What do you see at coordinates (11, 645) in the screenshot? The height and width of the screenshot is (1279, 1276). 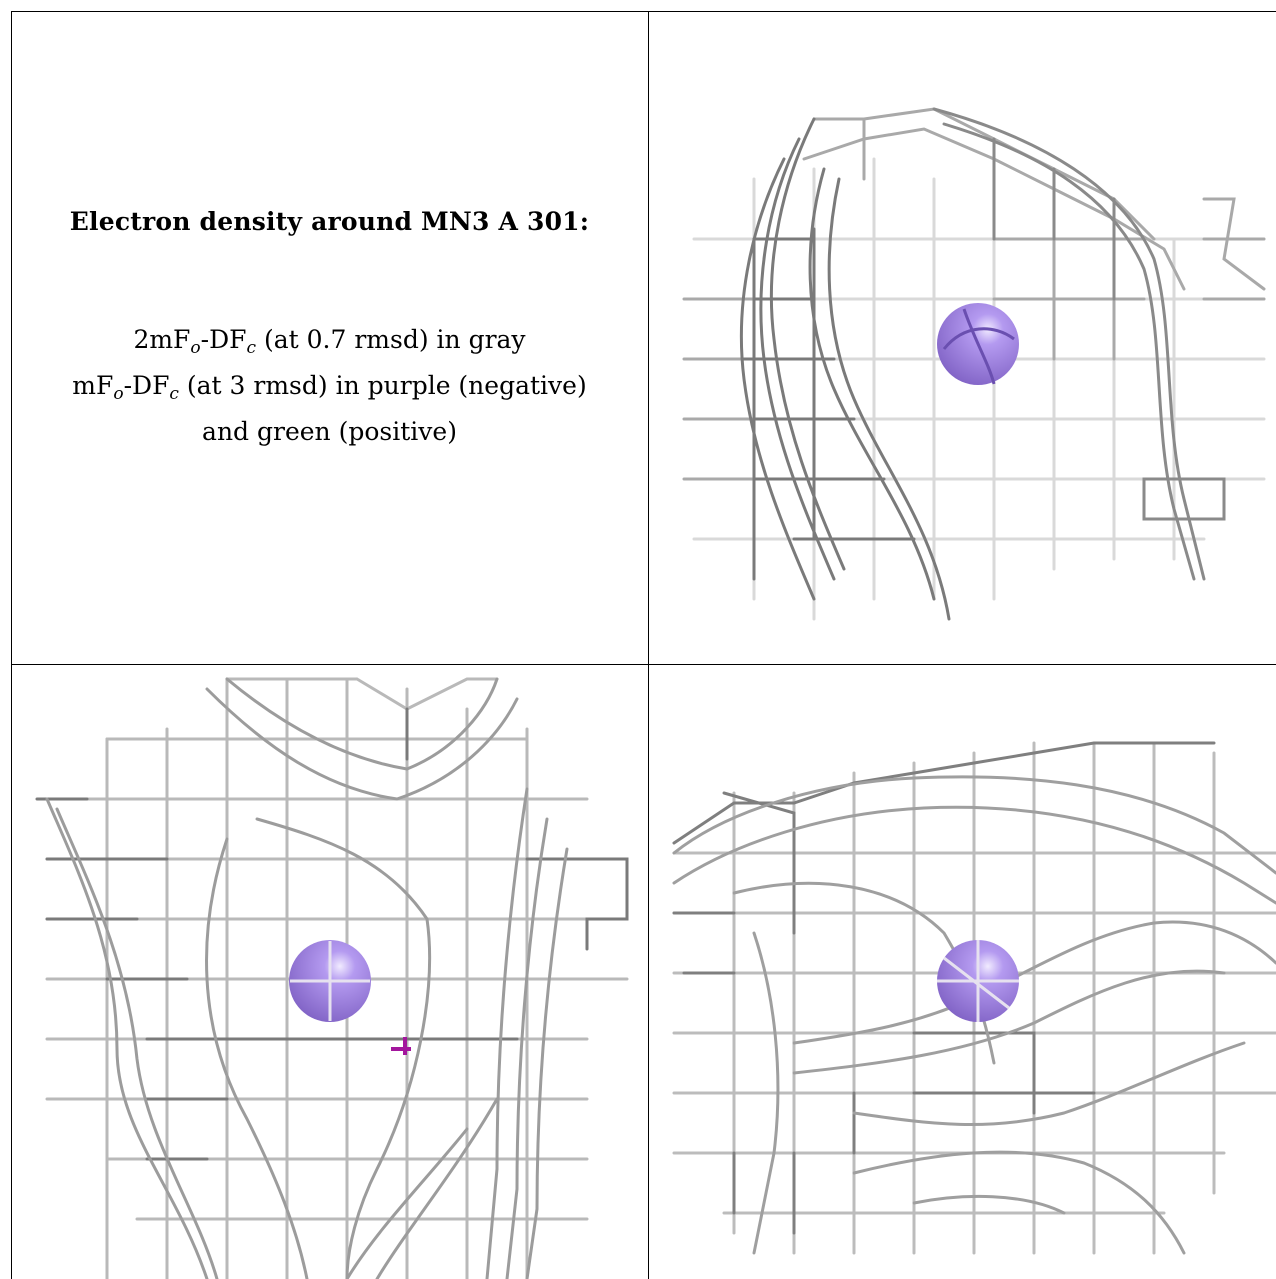 I see `frame-left` at bounding box center [11, 645].